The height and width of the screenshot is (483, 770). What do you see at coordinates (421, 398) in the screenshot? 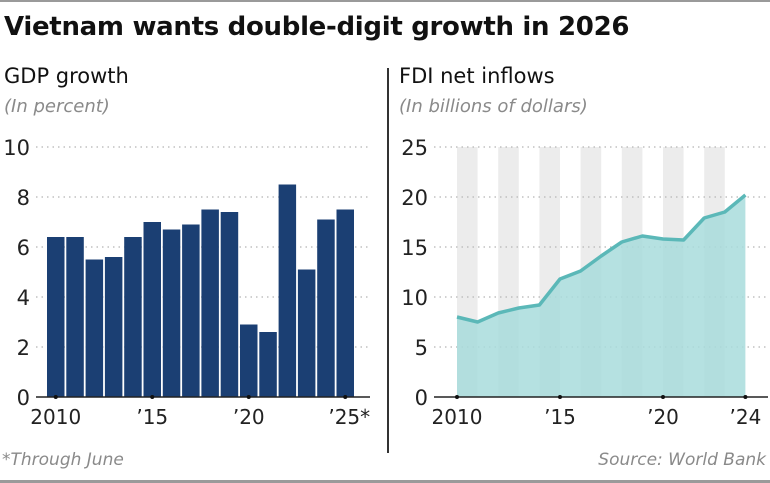
I see `fdi-ytick-label: 0` at bounding box center [421, 398].